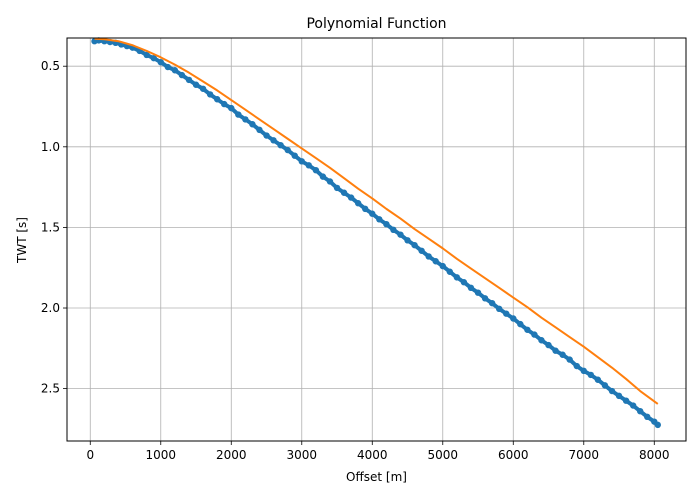  Describe the element at coordinates (583, 455) in the screenshot. I see `x-tick-label: 7000` at that location.